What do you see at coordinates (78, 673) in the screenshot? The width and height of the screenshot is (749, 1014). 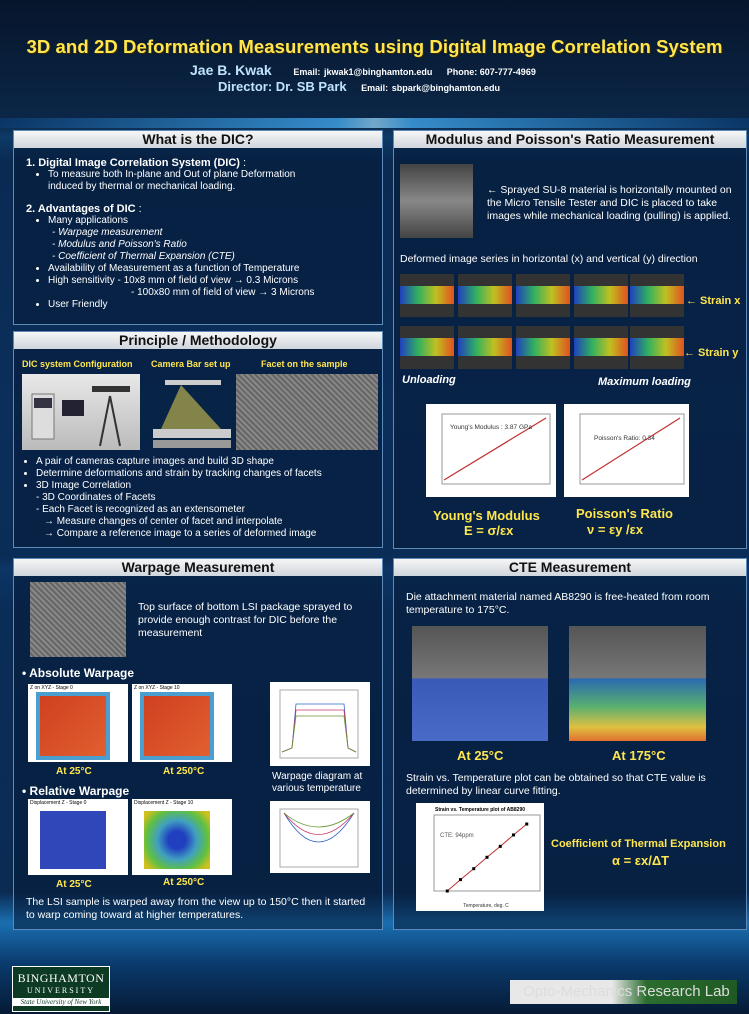 I see `absolute-warpage-label: • Absolute Warpage` at bounding box center [78, 673].